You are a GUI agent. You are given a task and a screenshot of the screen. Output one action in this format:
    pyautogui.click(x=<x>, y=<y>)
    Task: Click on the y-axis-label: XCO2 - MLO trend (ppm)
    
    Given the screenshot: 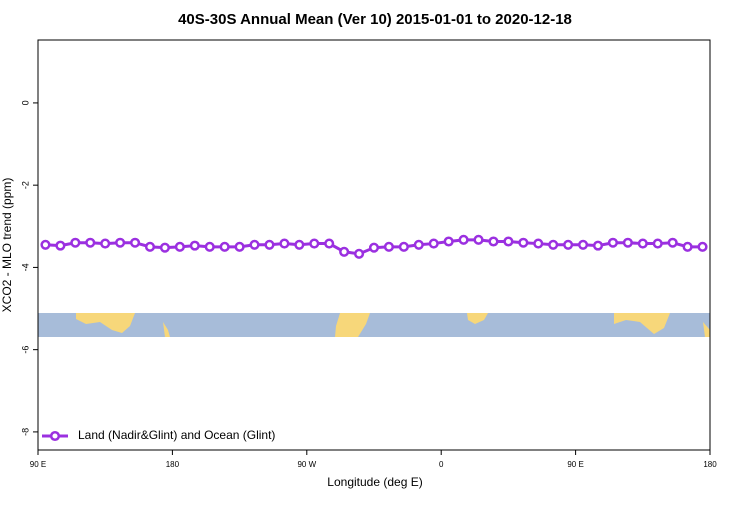 What is the action you would take?
    pyautogui.click(x=7, y=245)
    